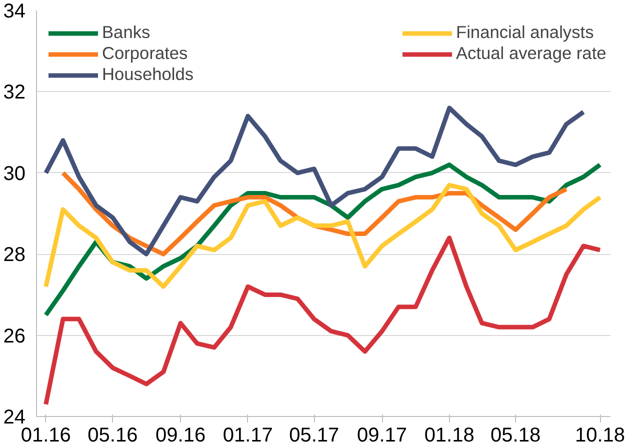 Image resolution: width=636 pixels, height=448 pixels. Describe the element at coordinates (247, 435) in the screenshot. I see `x-tick-label: 01.17` at that location.